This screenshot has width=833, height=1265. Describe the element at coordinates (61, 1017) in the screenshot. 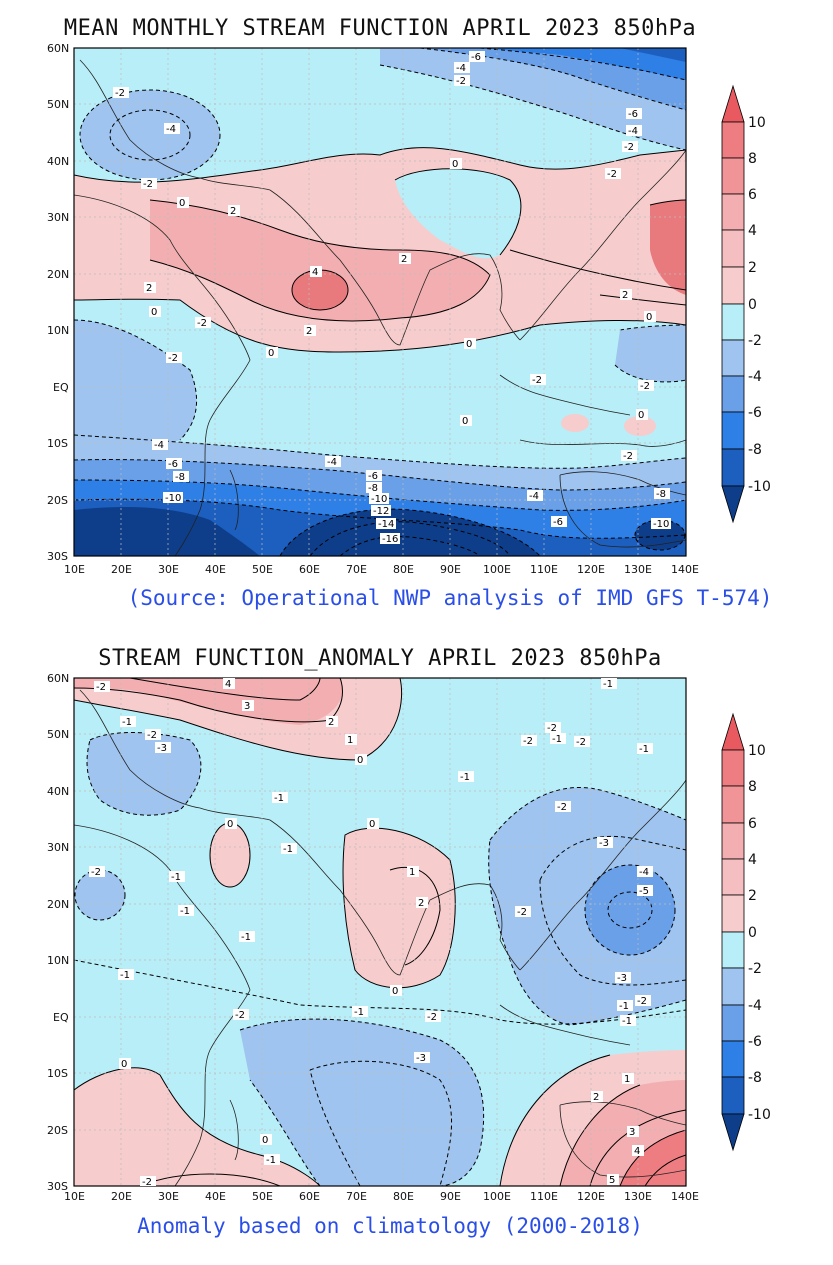

I see `y-tick-label: EQ` at that location.